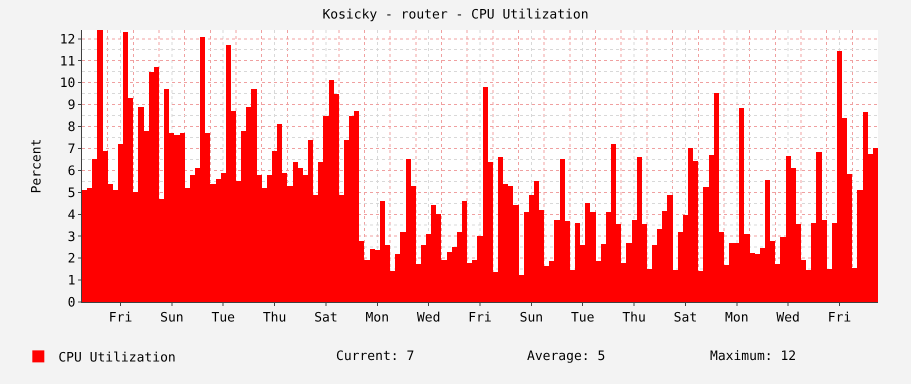  I want to click on y-tick-label: 12, so click(68, 40).